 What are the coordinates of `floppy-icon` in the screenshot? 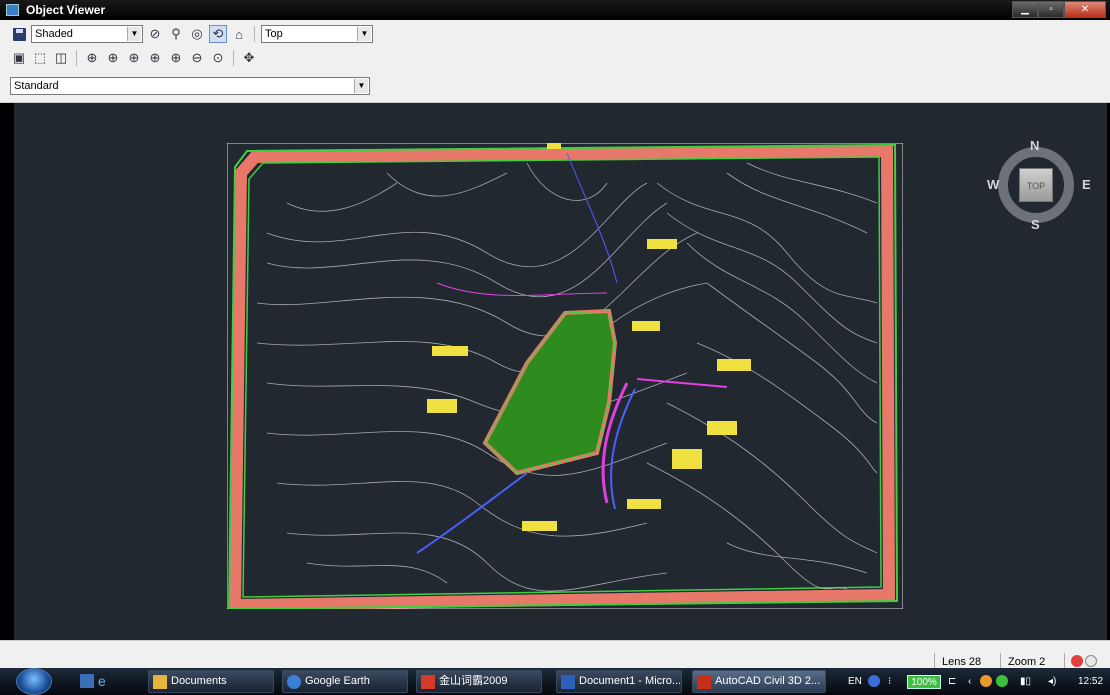 It's located at (19, 34).